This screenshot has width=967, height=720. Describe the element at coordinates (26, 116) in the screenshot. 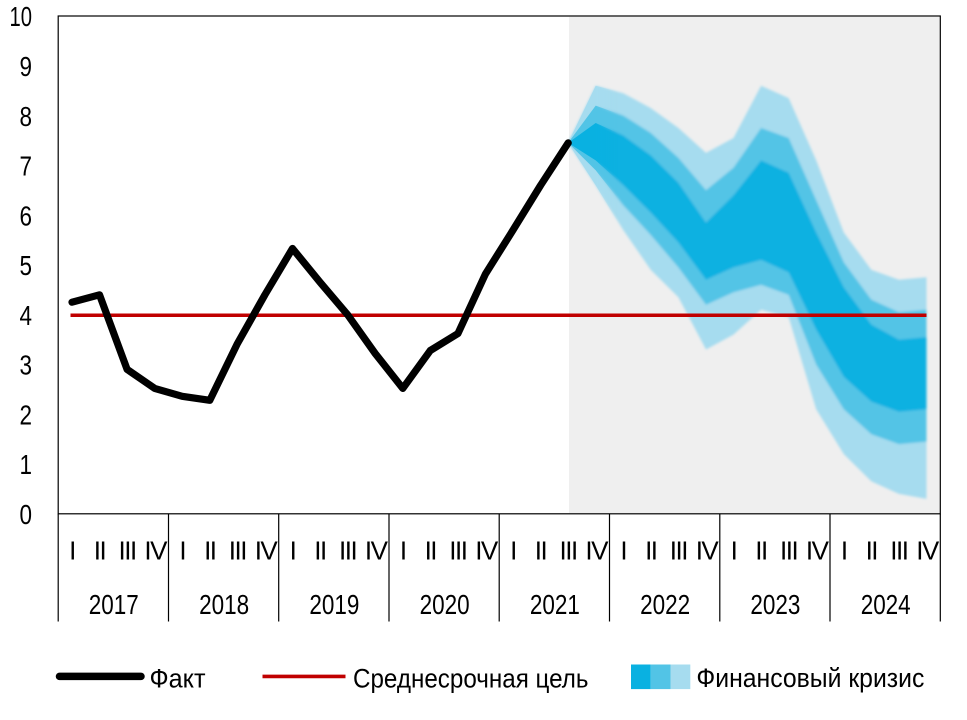

I see `svg-text: 8` at that location.